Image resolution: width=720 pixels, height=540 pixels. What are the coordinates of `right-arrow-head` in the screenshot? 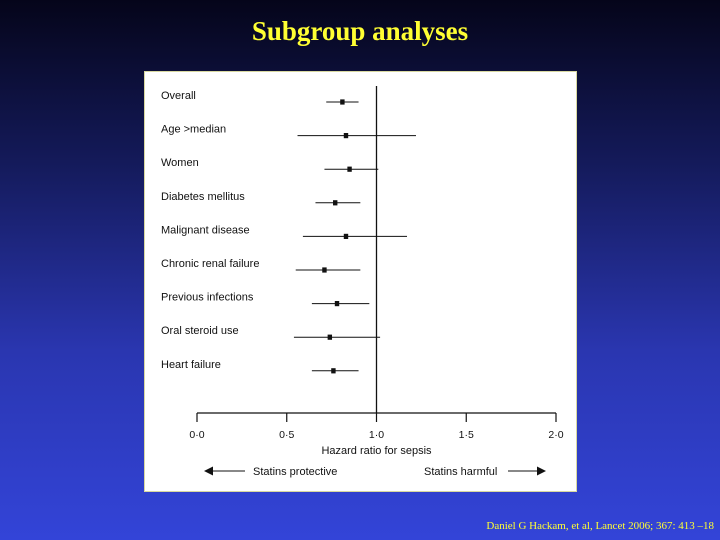 It's located at (541, 471).